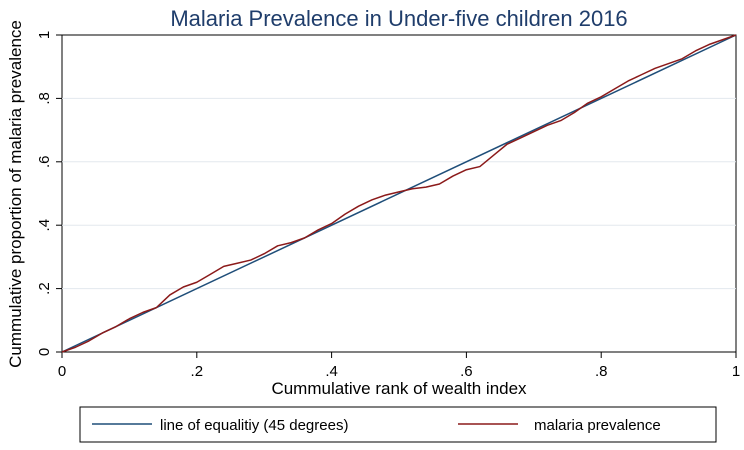 The image size is (744, 450). Describe the element at coordinates (44, 98) in the screenshot. I see `y-tick-label: .8` at that location.